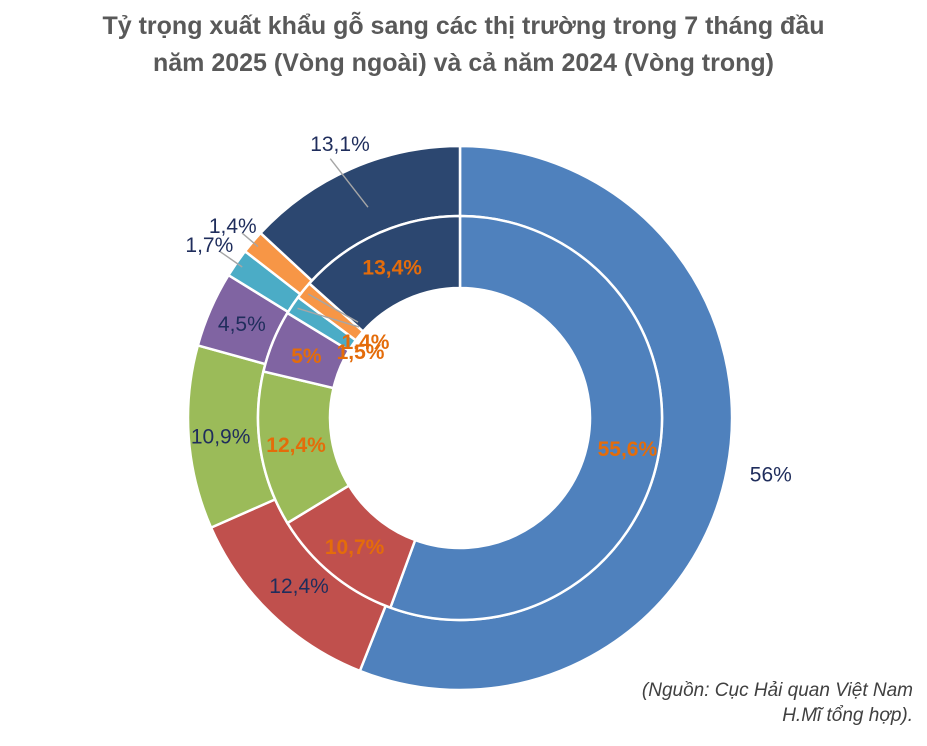 Image resolution: width=927 pixels, height=746 pixels. I want to click on outer-label-seg-2: 12,4%, so click(299, 586).